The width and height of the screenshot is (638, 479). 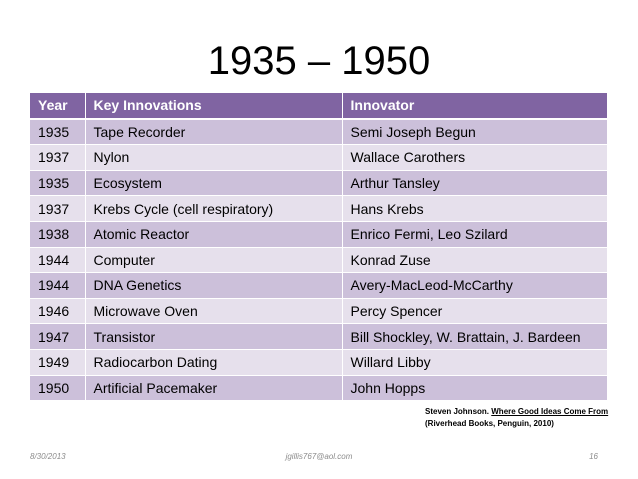 I want to click on table-header-row: Year Key Innovations Innovator, so click(x=318, y=106).